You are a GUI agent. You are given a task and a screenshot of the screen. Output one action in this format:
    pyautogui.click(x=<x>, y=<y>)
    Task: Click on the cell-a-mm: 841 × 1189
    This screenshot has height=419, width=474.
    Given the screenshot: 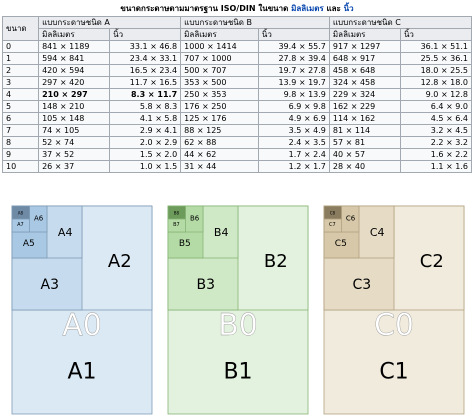 What is the action you would take?
    pyautogui.click(x=74, y=46)
    